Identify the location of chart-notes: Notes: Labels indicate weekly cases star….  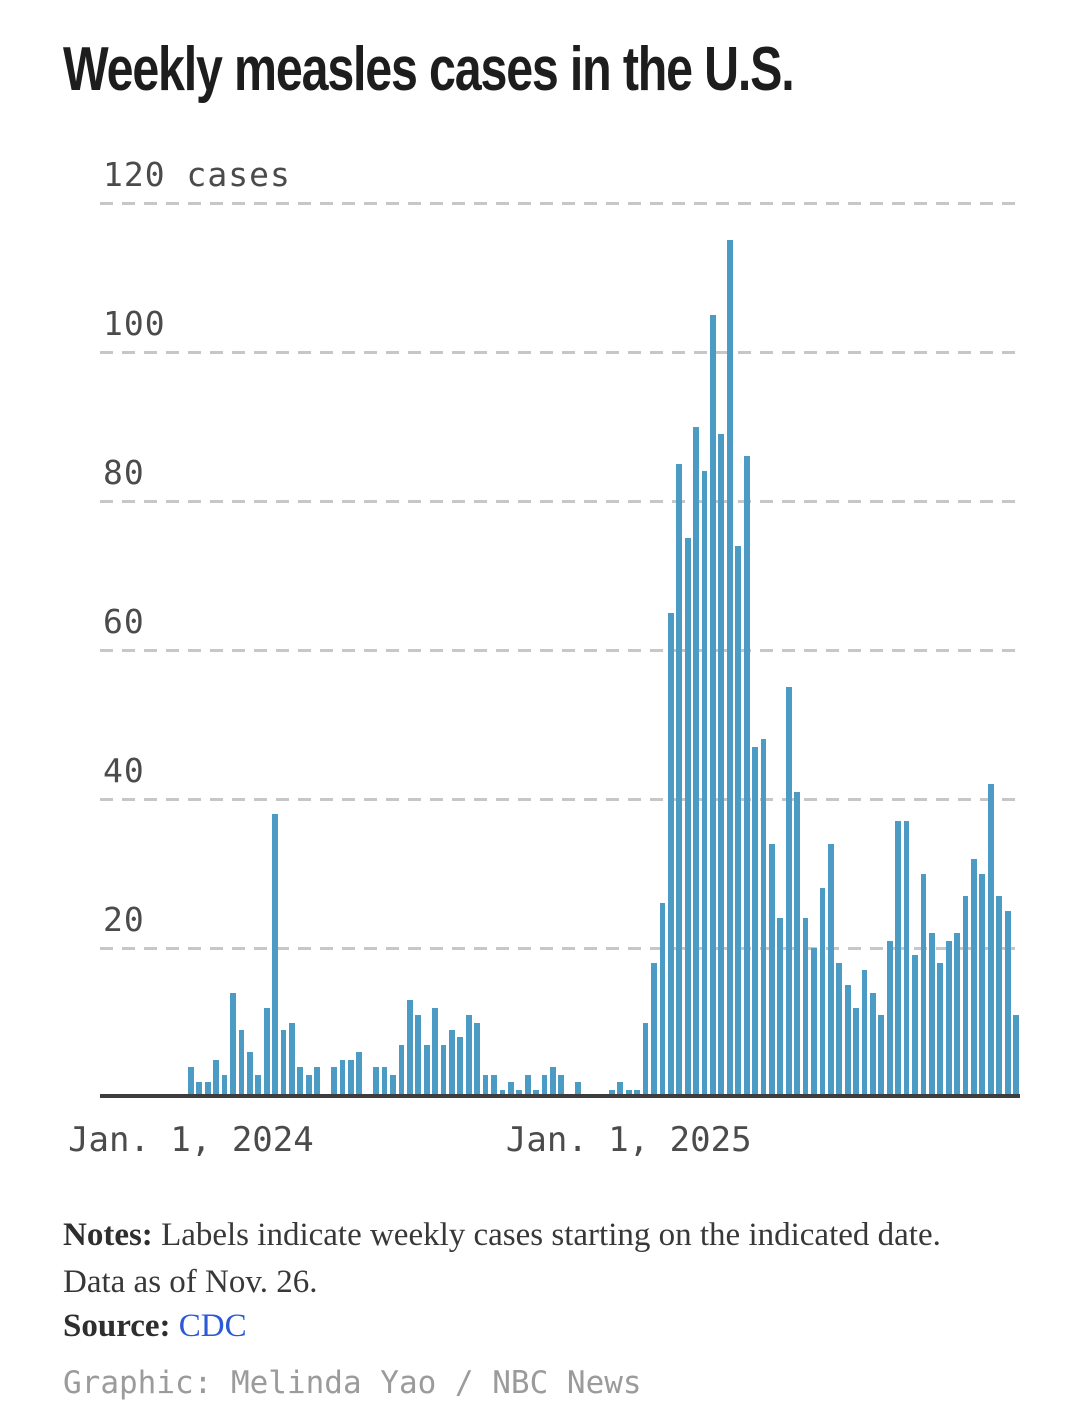
(513, 1259).